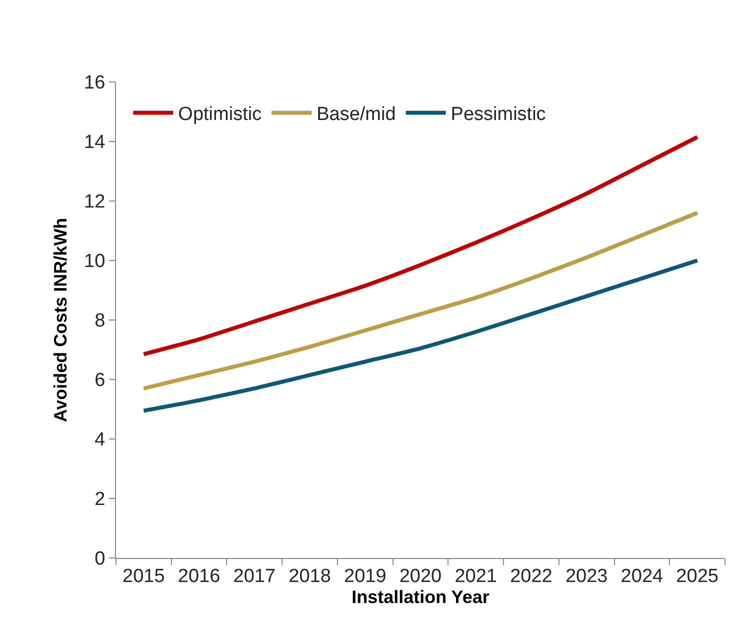  Describe the element at coordinates (100, 381) in the screenshot. I see `y-tick-label: 6` at that location.